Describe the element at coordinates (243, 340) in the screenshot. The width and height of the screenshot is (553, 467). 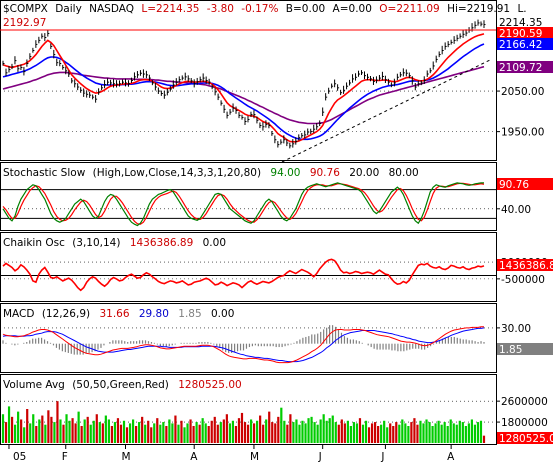
I see `macd-histogram` at that location.